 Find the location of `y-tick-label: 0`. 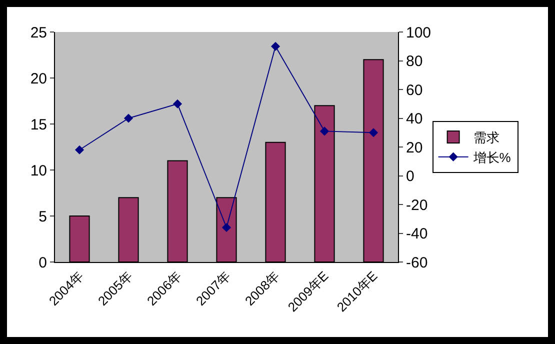

y-tick-label: 0 is located at coordinates (42, 263).